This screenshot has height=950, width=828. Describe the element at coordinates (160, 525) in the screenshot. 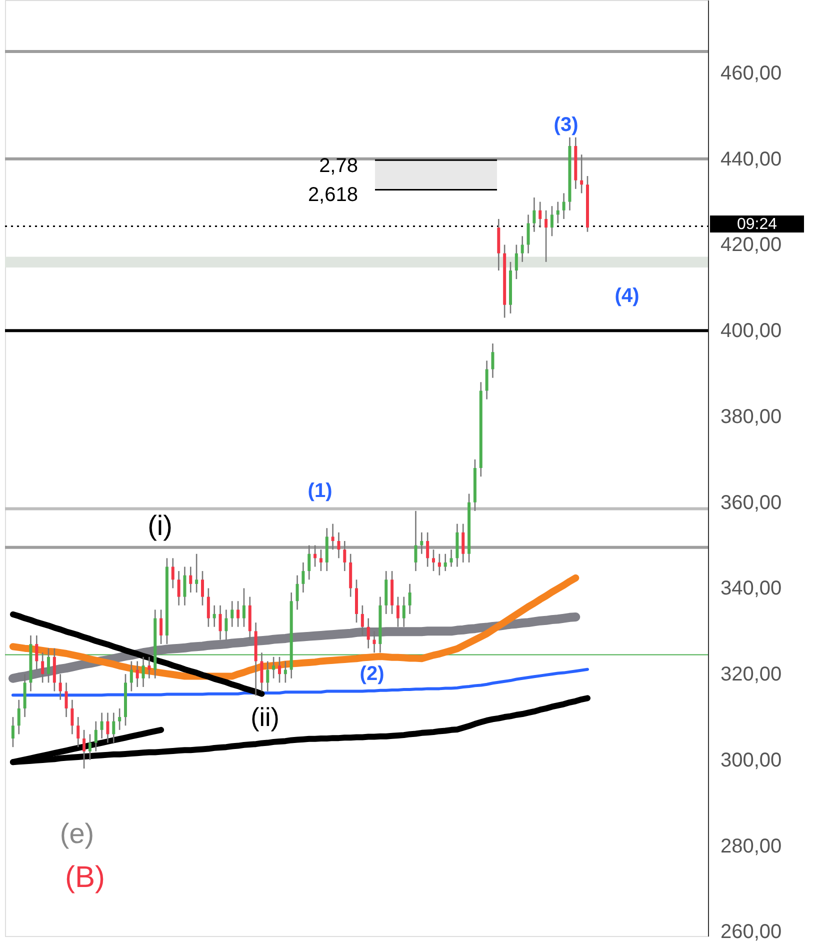

I see `annotation: (i)` at that location.